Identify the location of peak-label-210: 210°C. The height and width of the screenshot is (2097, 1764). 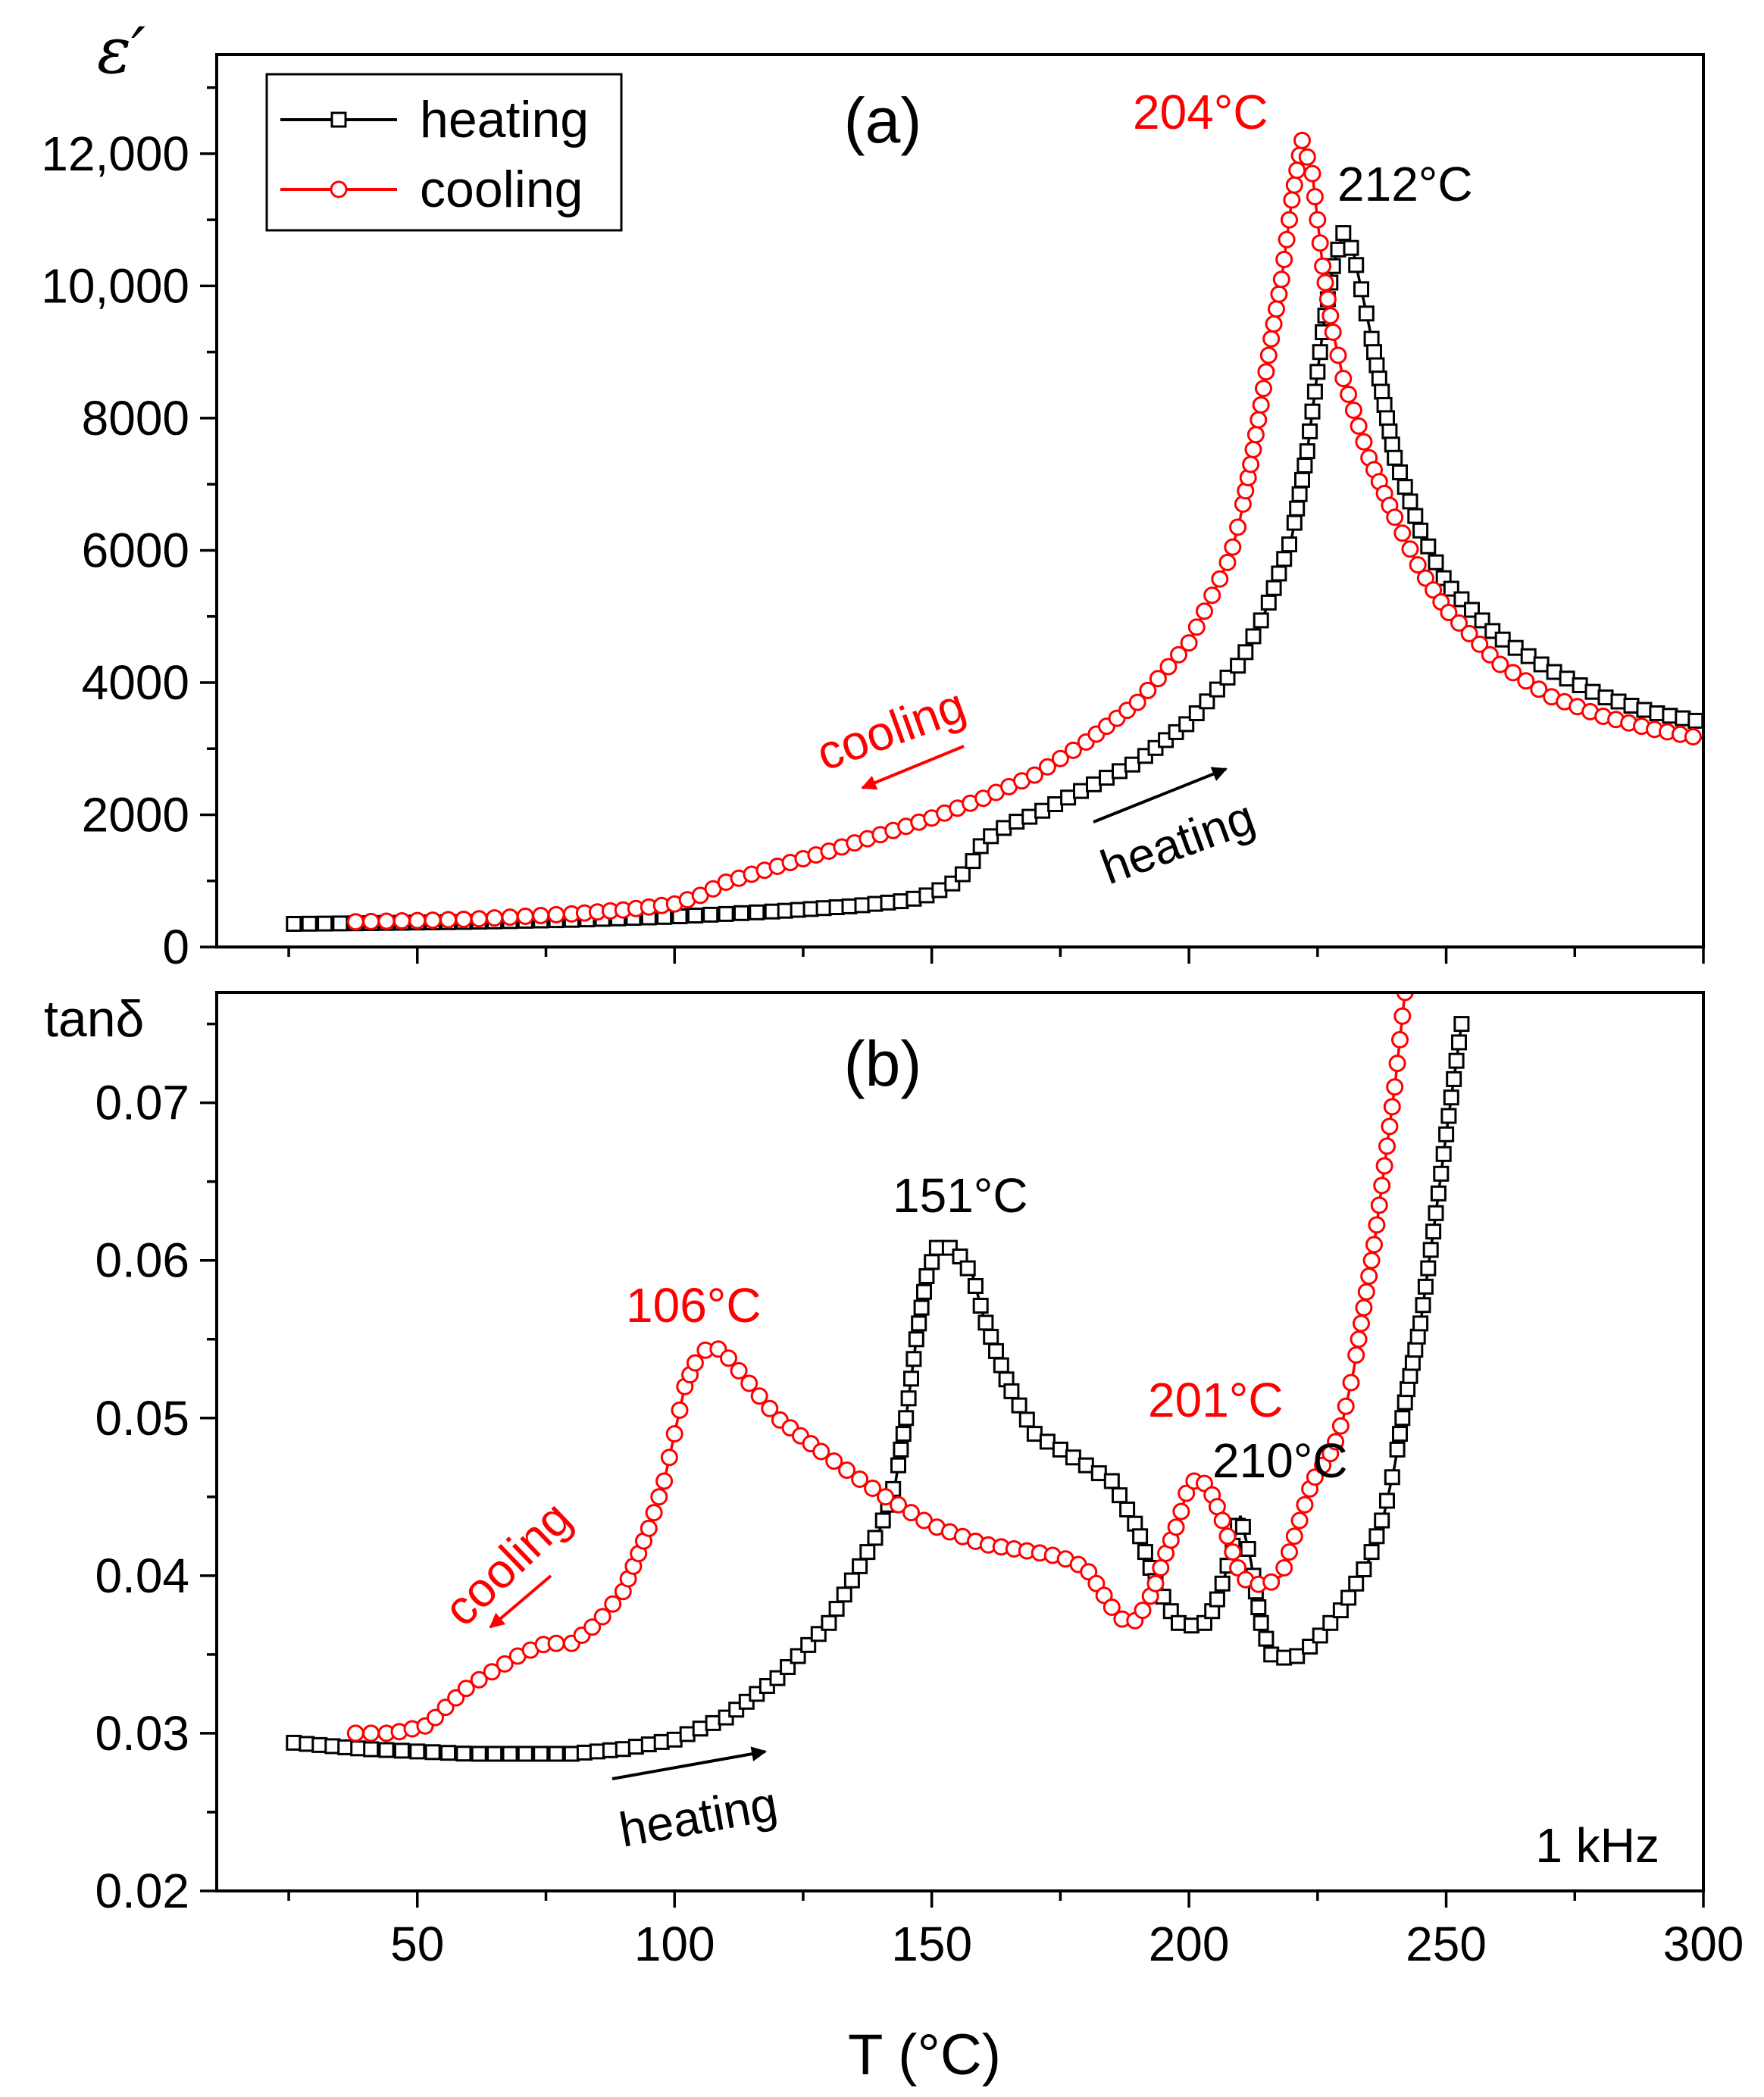
(1280, 1460).